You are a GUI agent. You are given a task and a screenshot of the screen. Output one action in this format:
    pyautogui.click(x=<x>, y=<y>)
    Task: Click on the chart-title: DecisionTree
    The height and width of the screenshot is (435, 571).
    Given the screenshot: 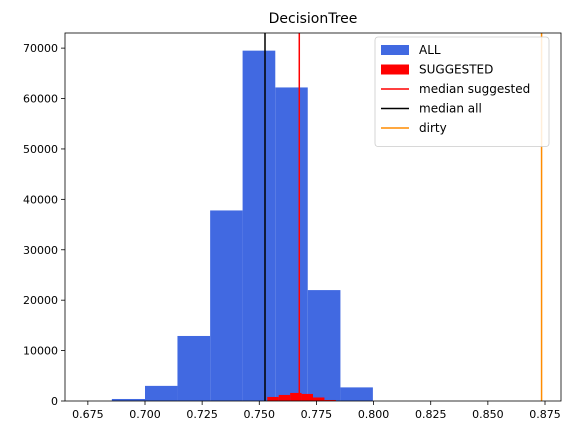 What is the action you would take?
    pyautogui.click(x=313, y=19)
    